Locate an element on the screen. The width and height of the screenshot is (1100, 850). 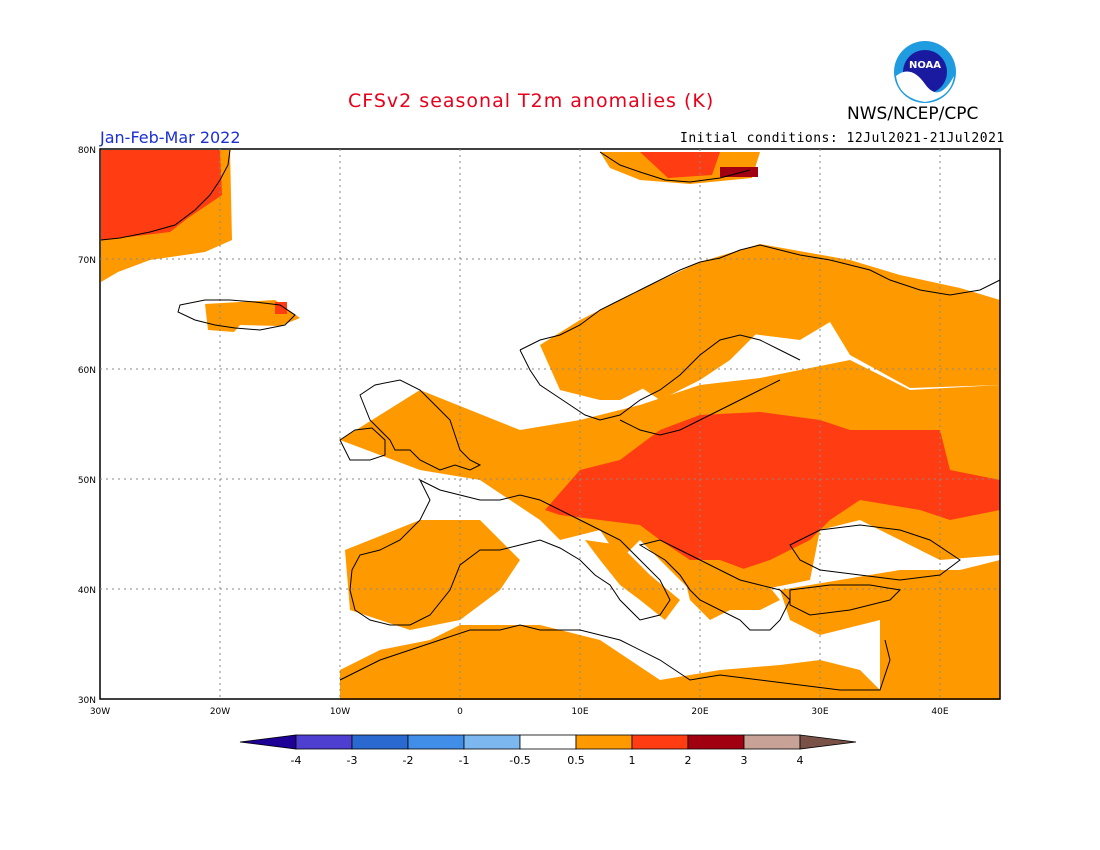
latitude-labels: 80N 70N 60N 50N 40N 30N is located at coordinates (87, 426).